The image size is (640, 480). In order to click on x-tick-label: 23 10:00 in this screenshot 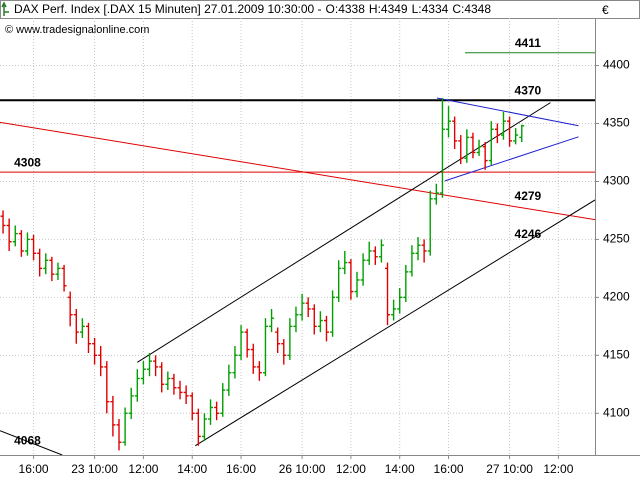, I will do `click(94, 469)`.